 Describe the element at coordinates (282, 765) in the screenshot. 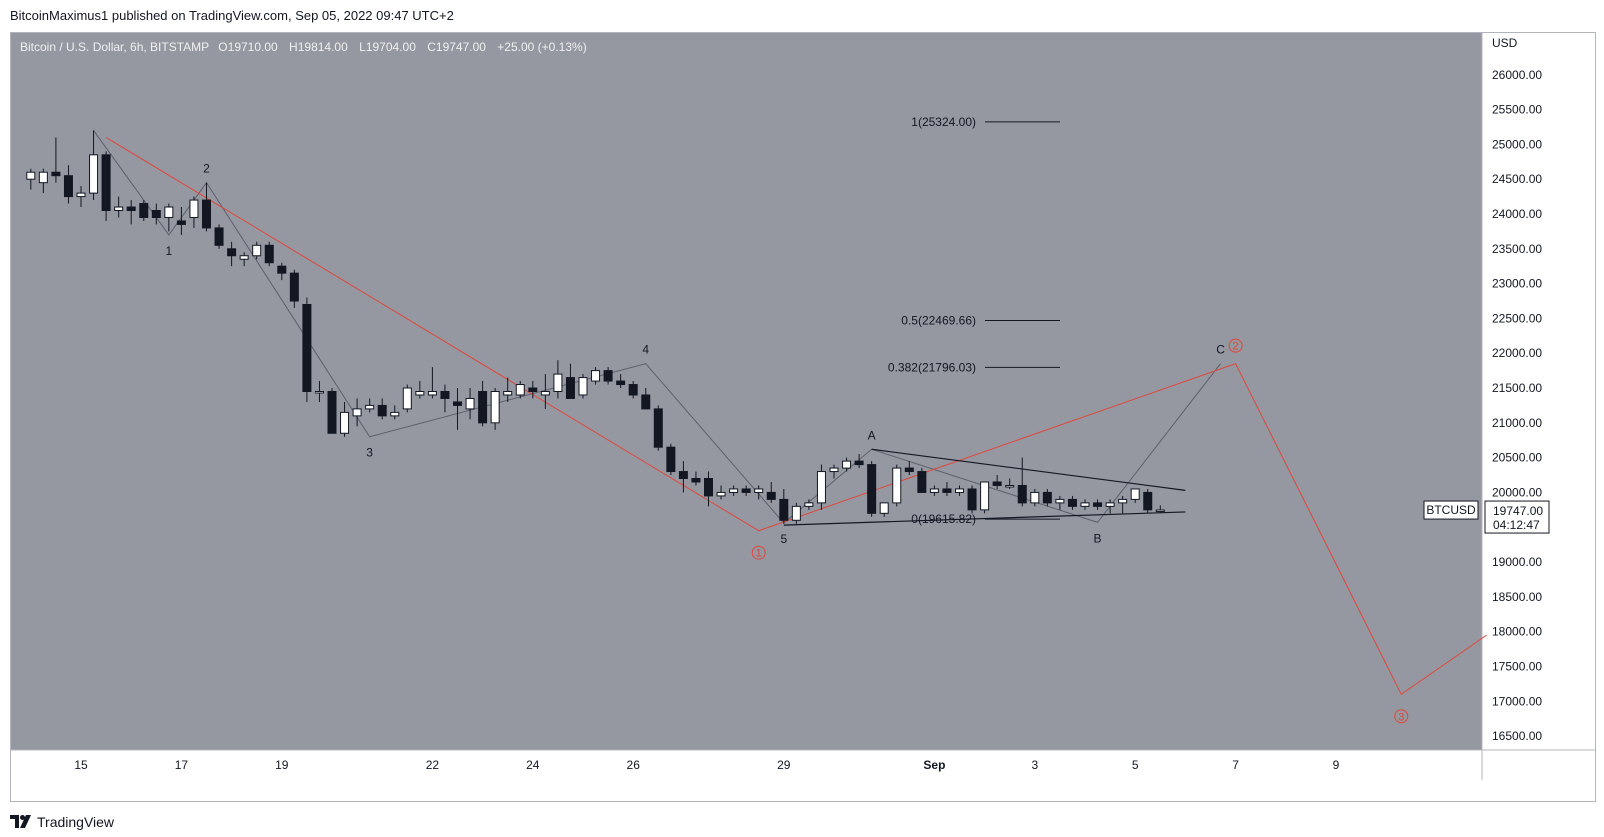

I see `x-tick-label: 19` at that location.